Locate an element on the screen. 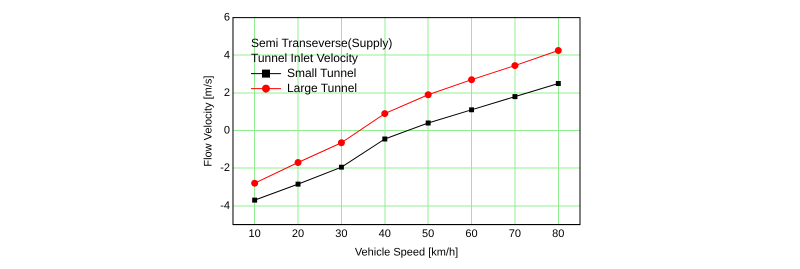  y-tick-label: -2 is located at coordinates (225, 168).